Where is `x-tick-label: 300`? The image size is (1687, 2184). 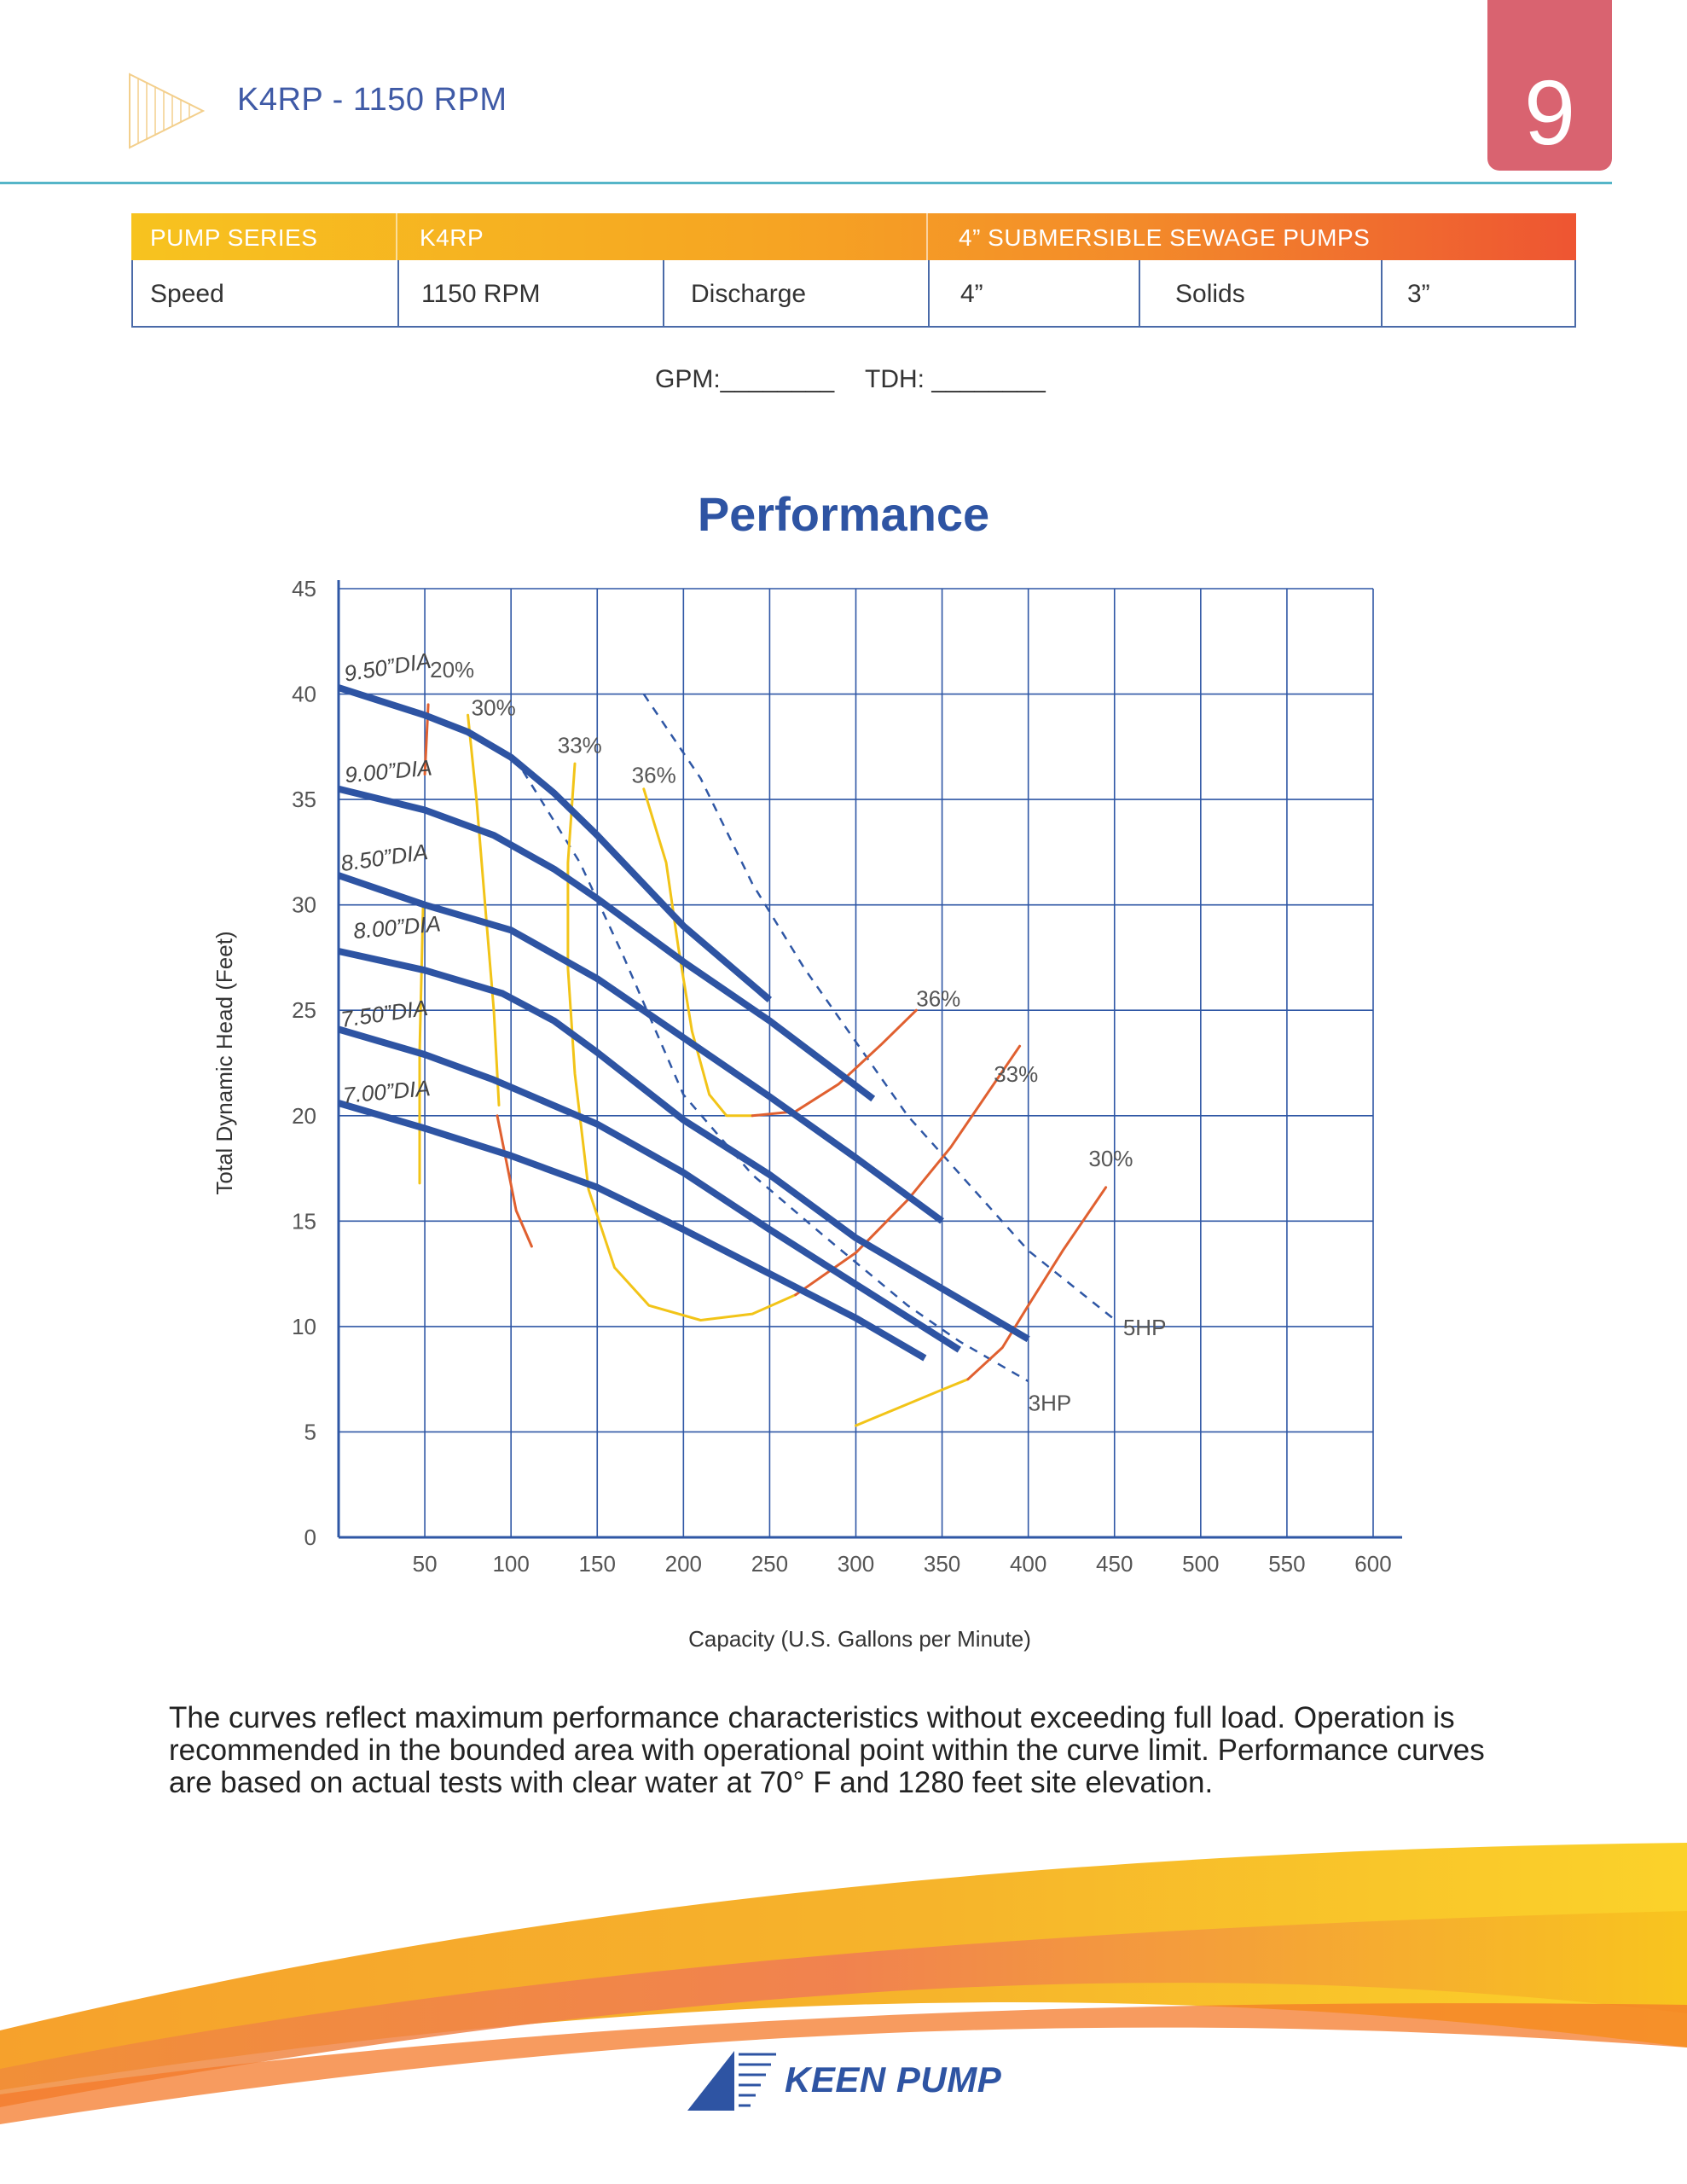 x-tick-label: 300 is located at coordinates (856, 1564).